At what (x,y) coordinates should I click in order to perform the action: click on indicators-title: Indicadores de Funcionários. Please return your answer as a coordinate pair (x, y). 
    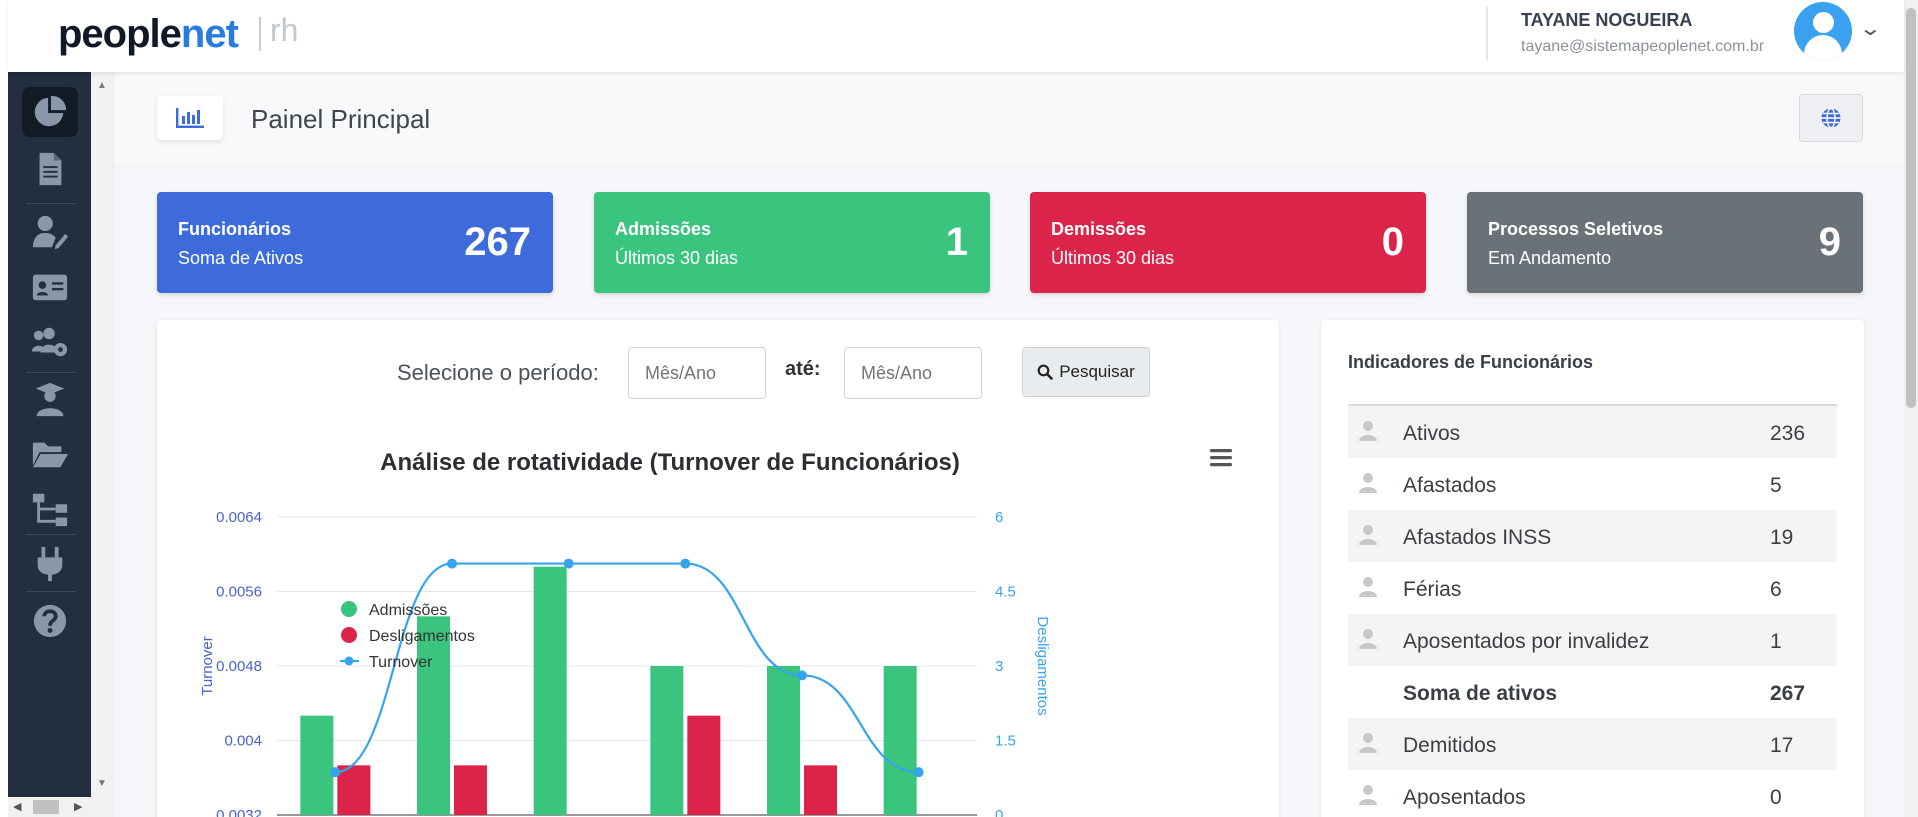
    Looking at the image, I should click on (1471, 362).